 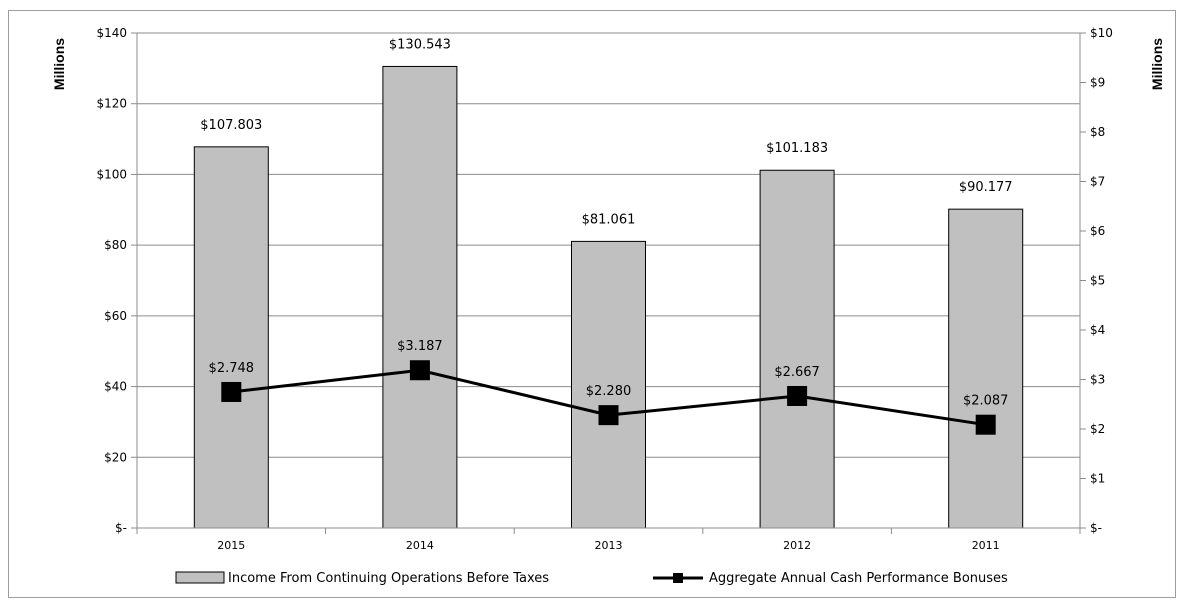 What do you see at coordinates (1097, 479) in the screenshot?
I see `y2-tick-label: $1` at bounding box center [1097, 479].